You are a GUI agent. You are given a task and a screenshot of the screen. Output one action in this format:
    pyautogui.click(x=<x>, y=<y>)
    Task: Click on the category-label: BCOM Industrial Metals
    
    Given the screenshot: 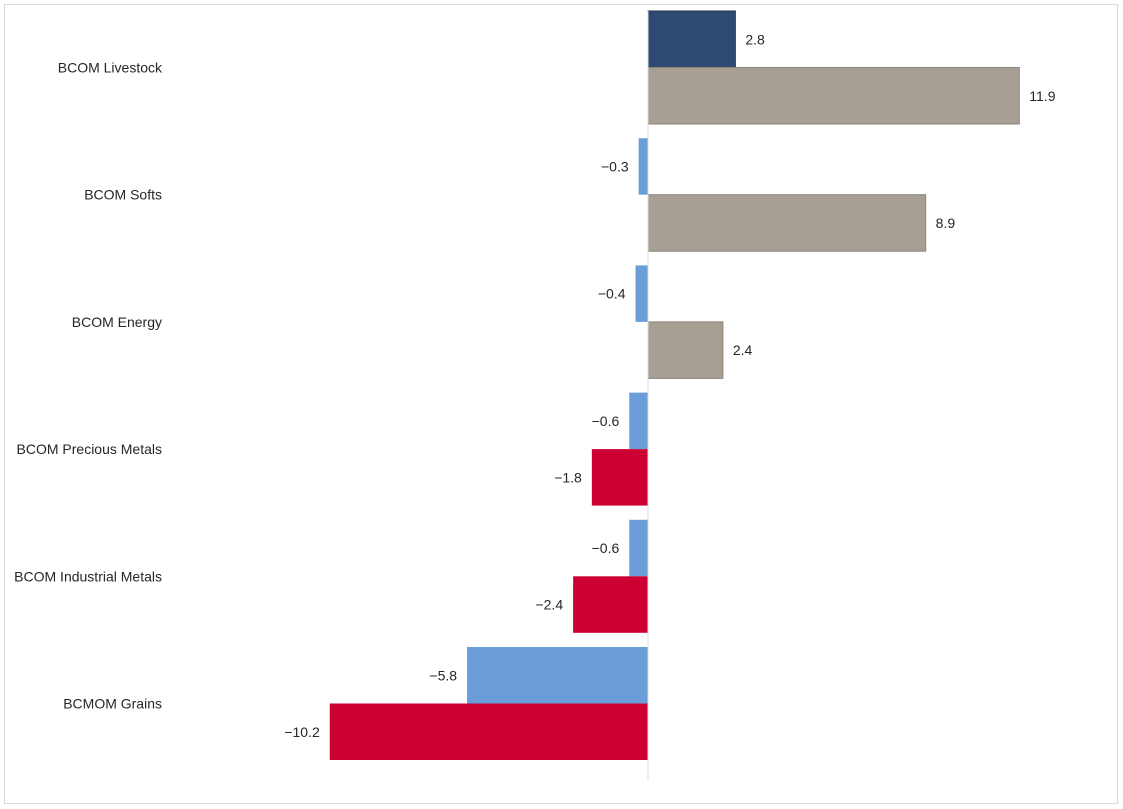 What is the action you would take?
    pyautogui.click(x=88, y=576)
    